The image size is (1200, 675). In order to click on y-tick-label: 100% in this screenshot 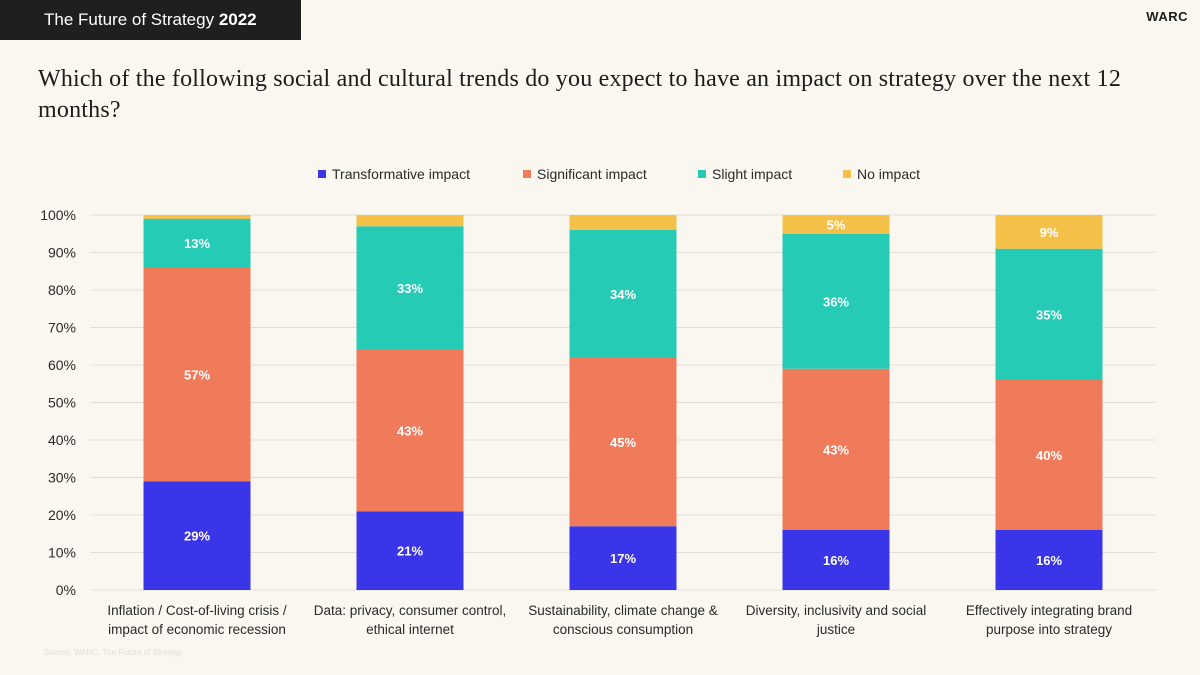, I will do `click(58, 215)`.